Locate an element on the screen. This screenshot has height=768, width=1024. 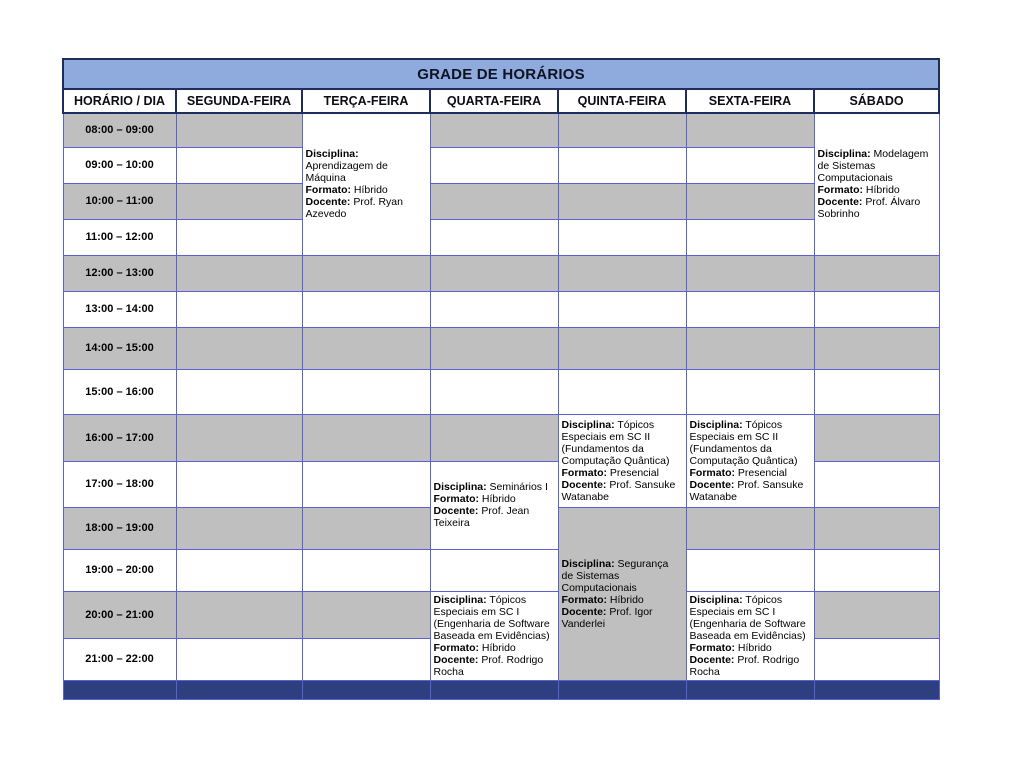
footer-row is located at coordinates (501, 689).